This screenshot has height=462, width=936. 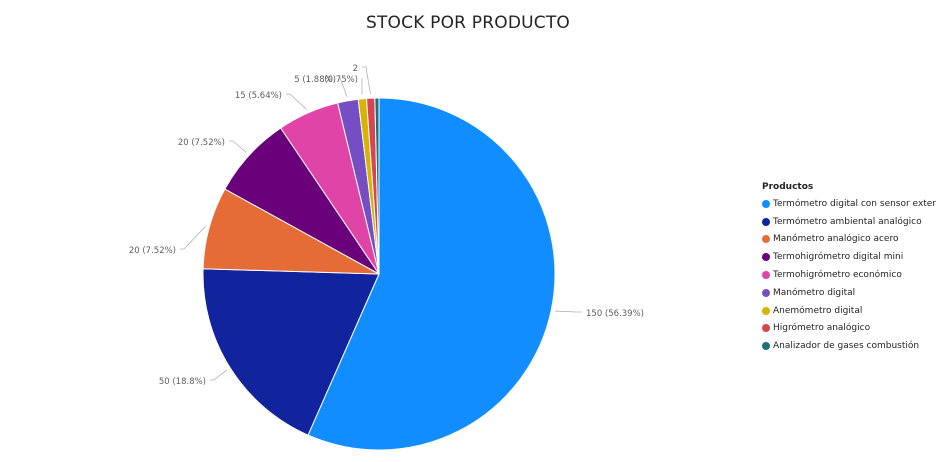 I want to click on legend-label: Termómetro ambiental analógico, so click(x=847, y=221).